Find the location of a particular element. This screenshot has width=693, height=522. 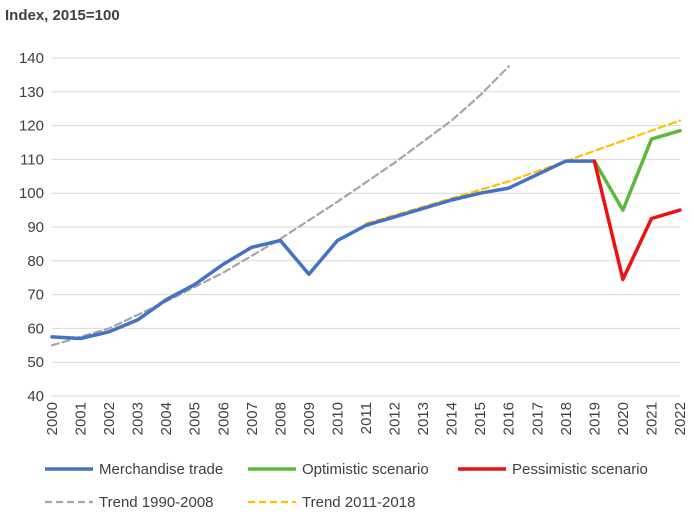

series-line-optimistic-scenario is located at coordinates (637, 170).